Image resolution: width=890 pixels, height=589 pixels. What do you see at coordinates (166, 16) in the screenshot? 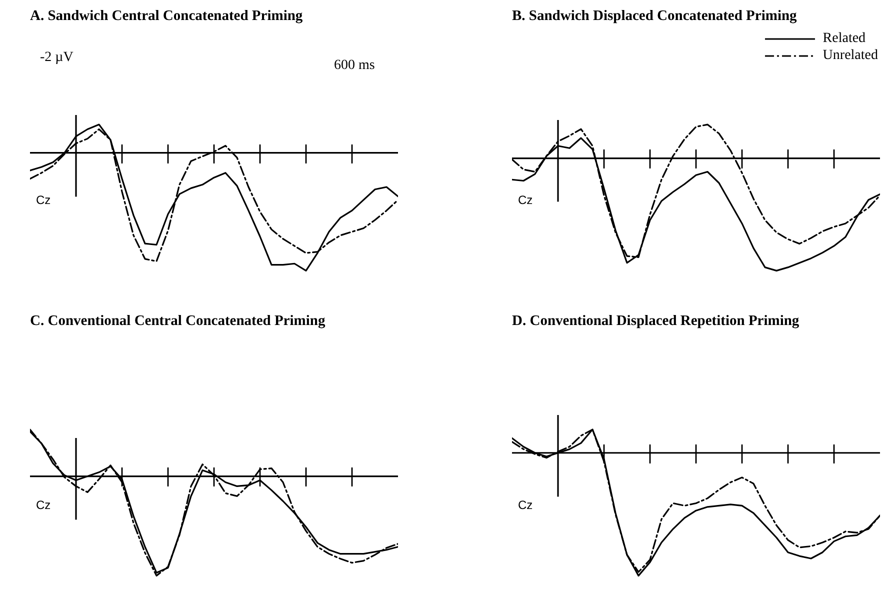
I see `chart-title: A. Sandwich Central Concatenated Priming` at bounding box center [166, 16].